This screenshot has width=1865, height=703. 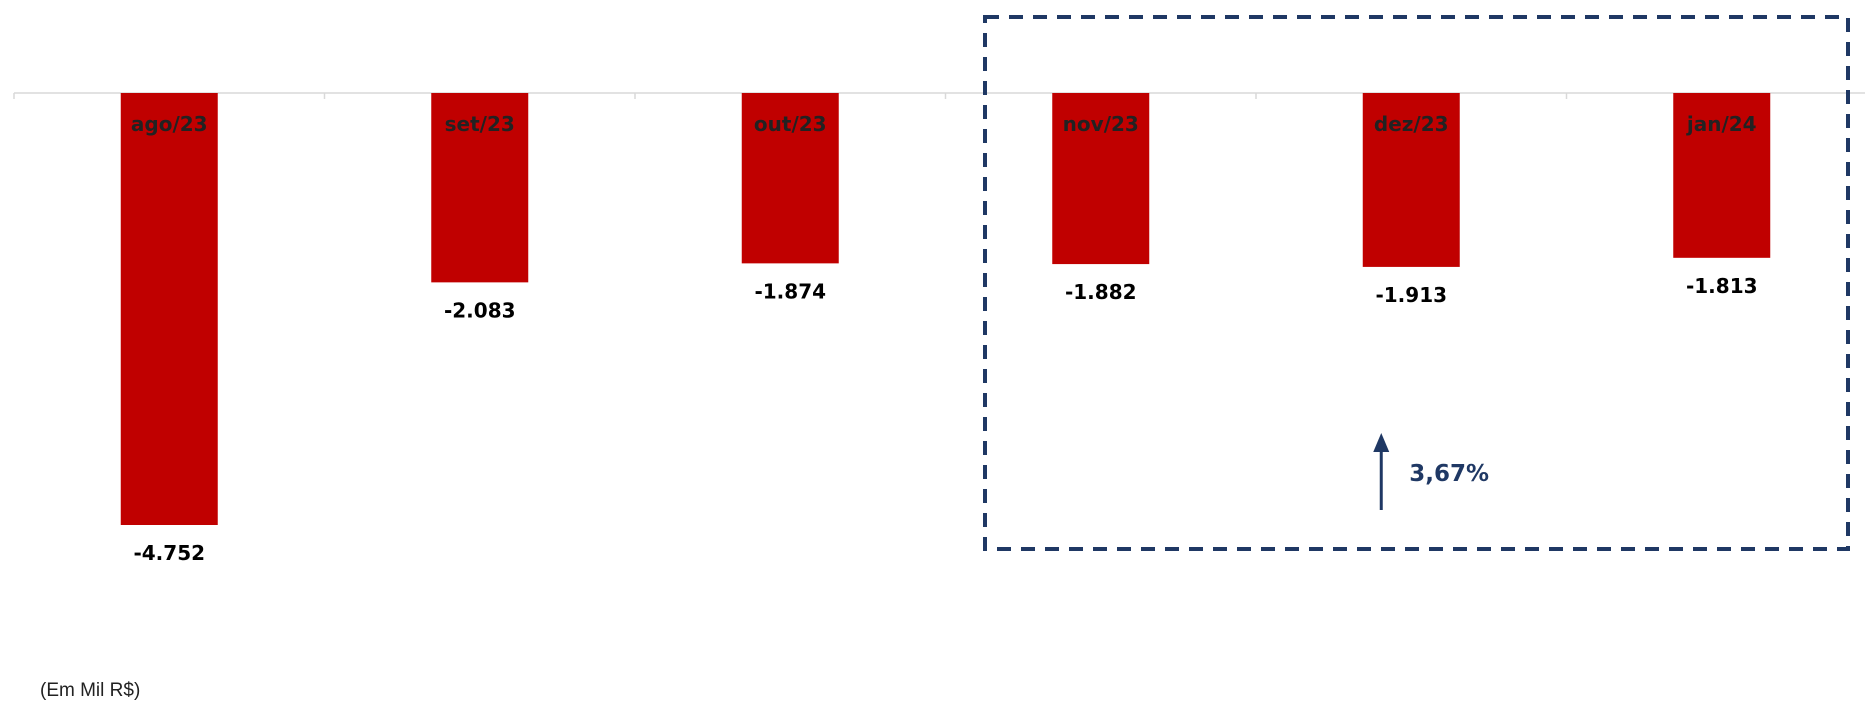 What do you see at coordinates (790, 291) in the screenshot?
I see `value-label: -1.874` at bounding box center [790, 291].